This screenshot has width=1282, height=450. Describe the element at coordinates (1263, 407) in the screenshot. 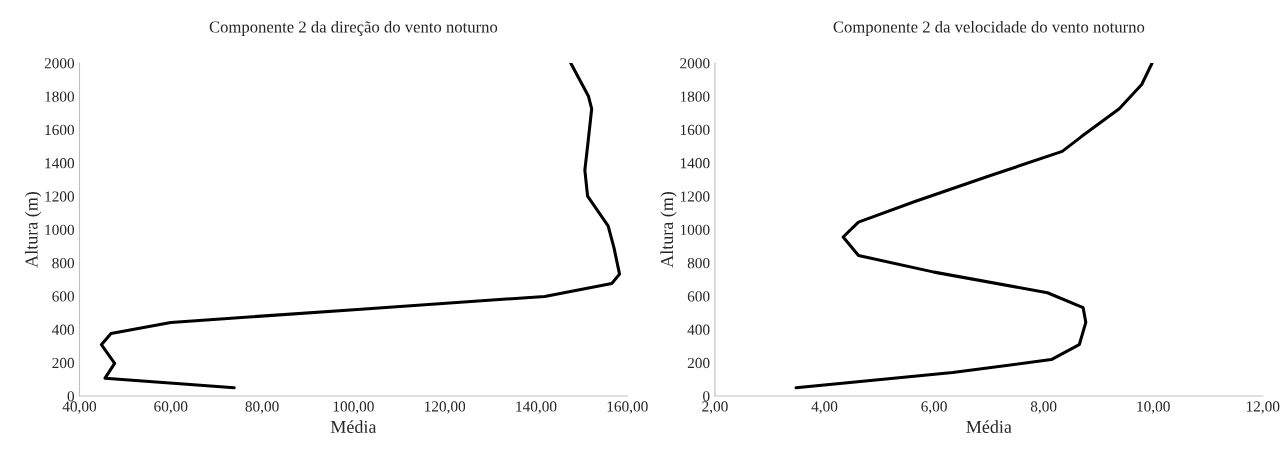

I see `x-tick-label: 12,00` at that location.